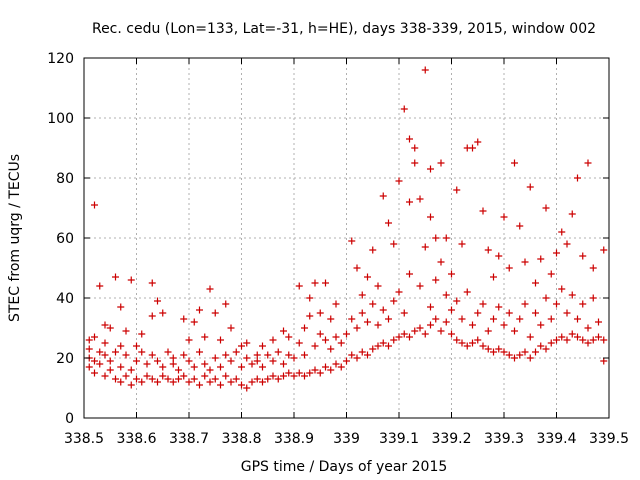 The height and width of the screenshot is (480, 640). What do you see at coordinates (60, 59) in the screenshot?
I see `y-tick-label: 120` at bounding box center [60, 59].